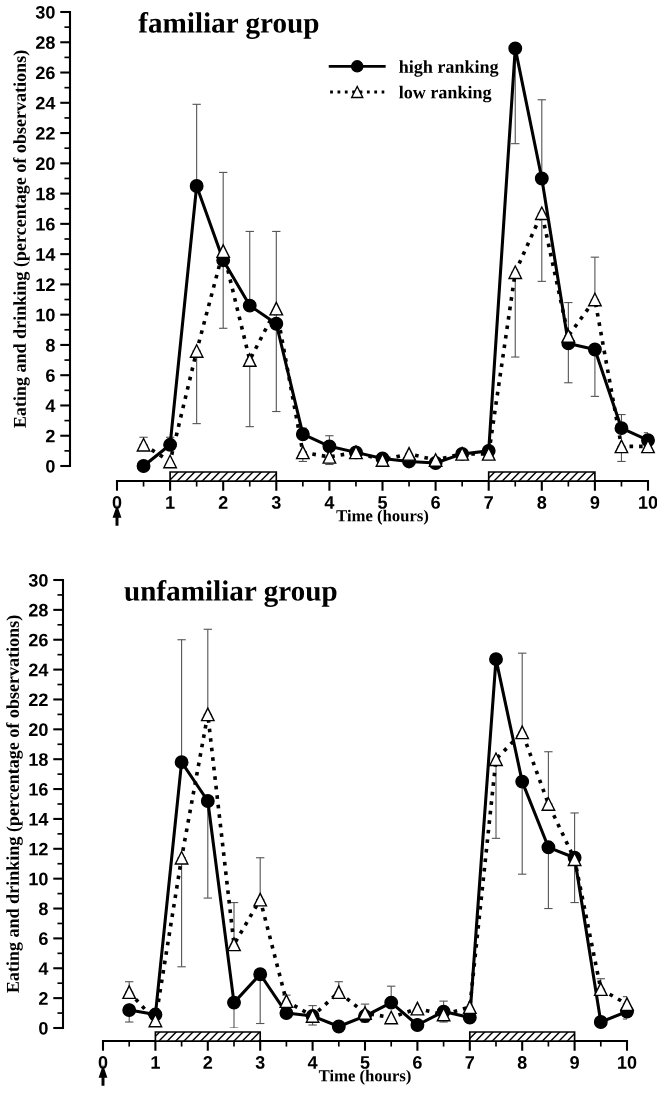  I want to click on legend-label: low ranking, so click(445, 94).